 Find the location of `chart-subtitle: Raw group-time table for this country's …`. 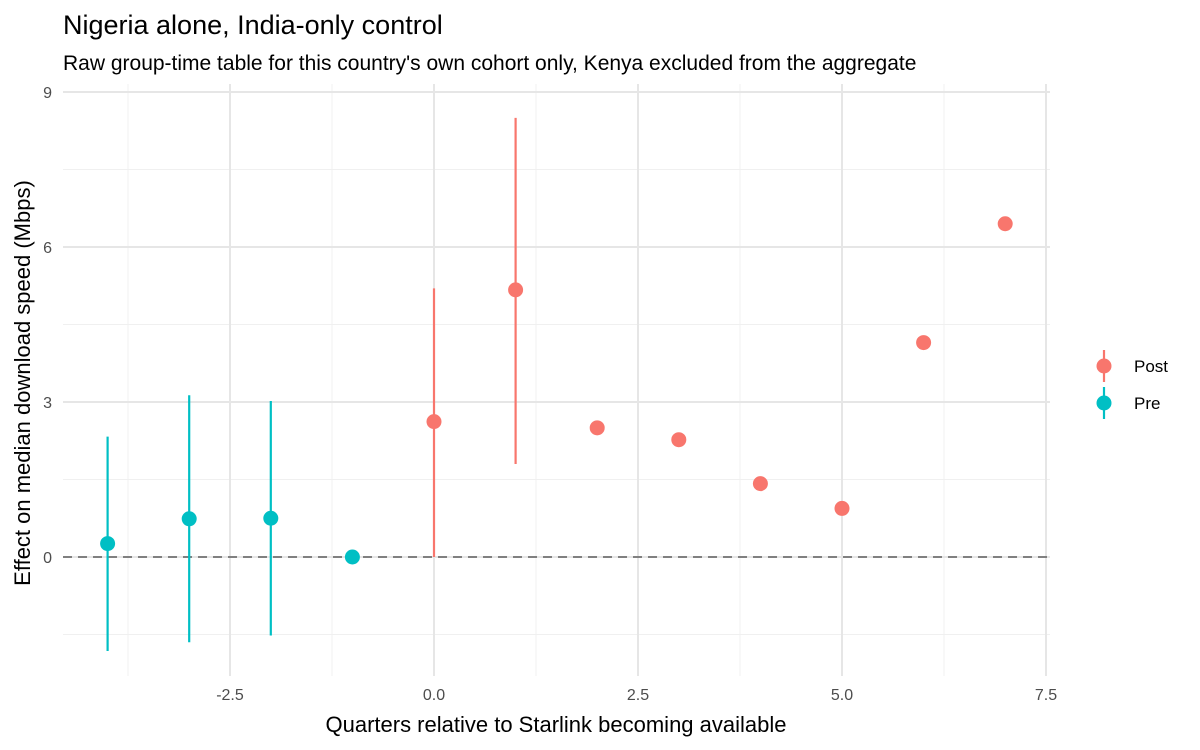

chart-subtitle: Raw group-time table for this country's … is located at coordinates (489, 63).